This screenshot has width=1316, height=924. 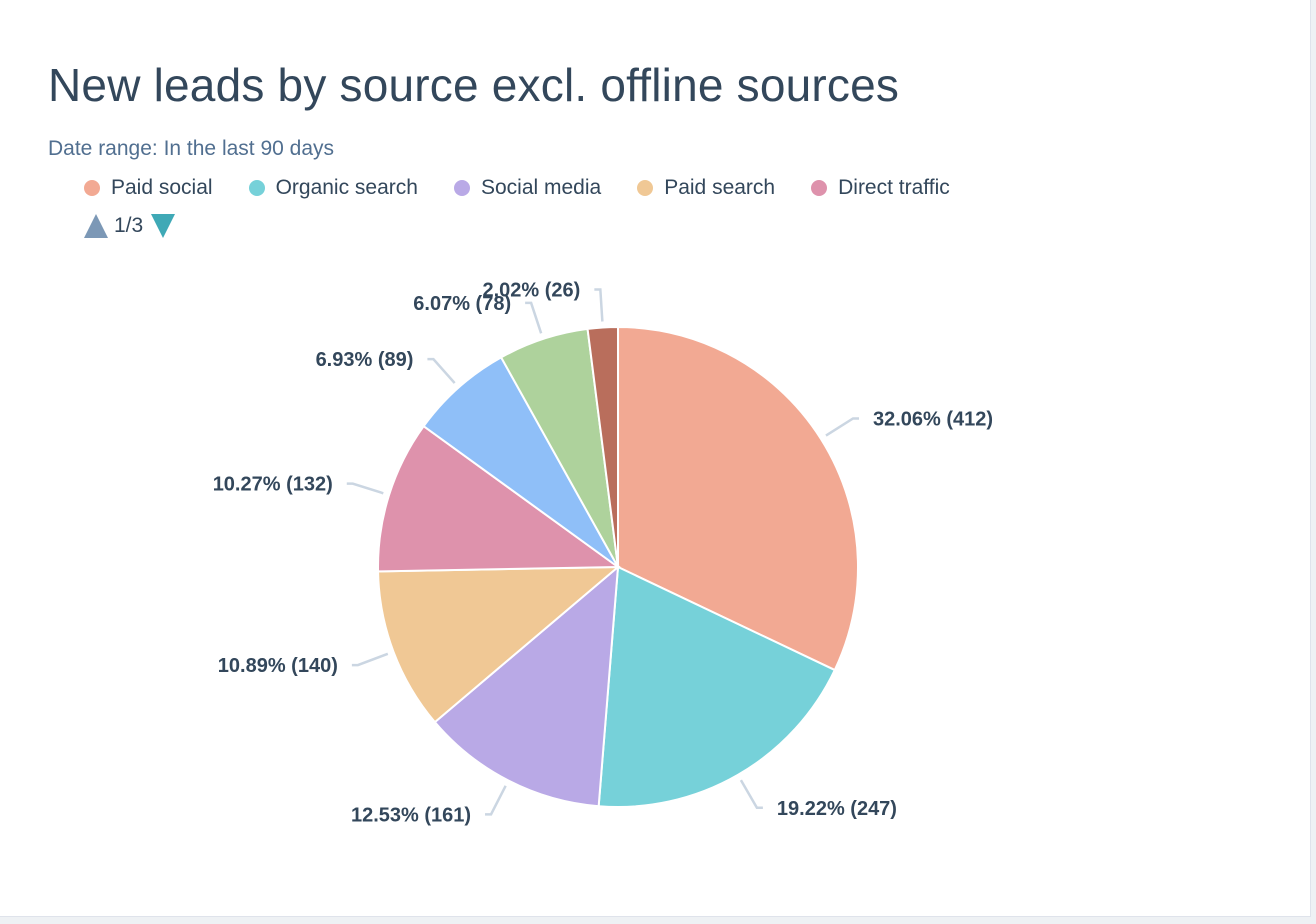 I want to click on pager-up-arrow-icon, so click(x=96, y=226).